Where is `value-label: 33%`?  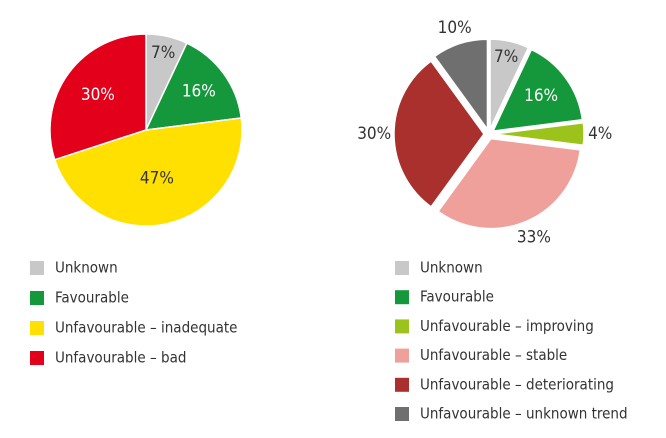
value-label: 33% is located at coordinates (534, 238).